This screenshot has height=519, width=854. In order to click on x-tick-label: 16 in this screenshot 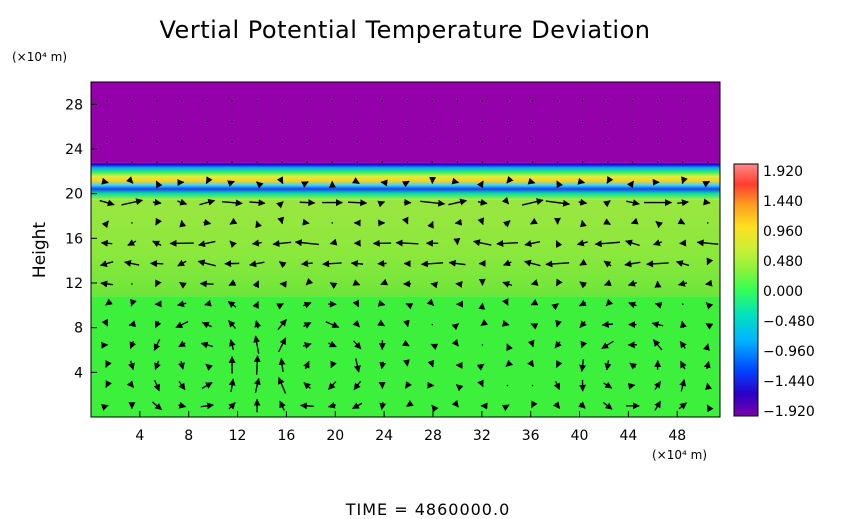, I will do `click(287, 436)`.